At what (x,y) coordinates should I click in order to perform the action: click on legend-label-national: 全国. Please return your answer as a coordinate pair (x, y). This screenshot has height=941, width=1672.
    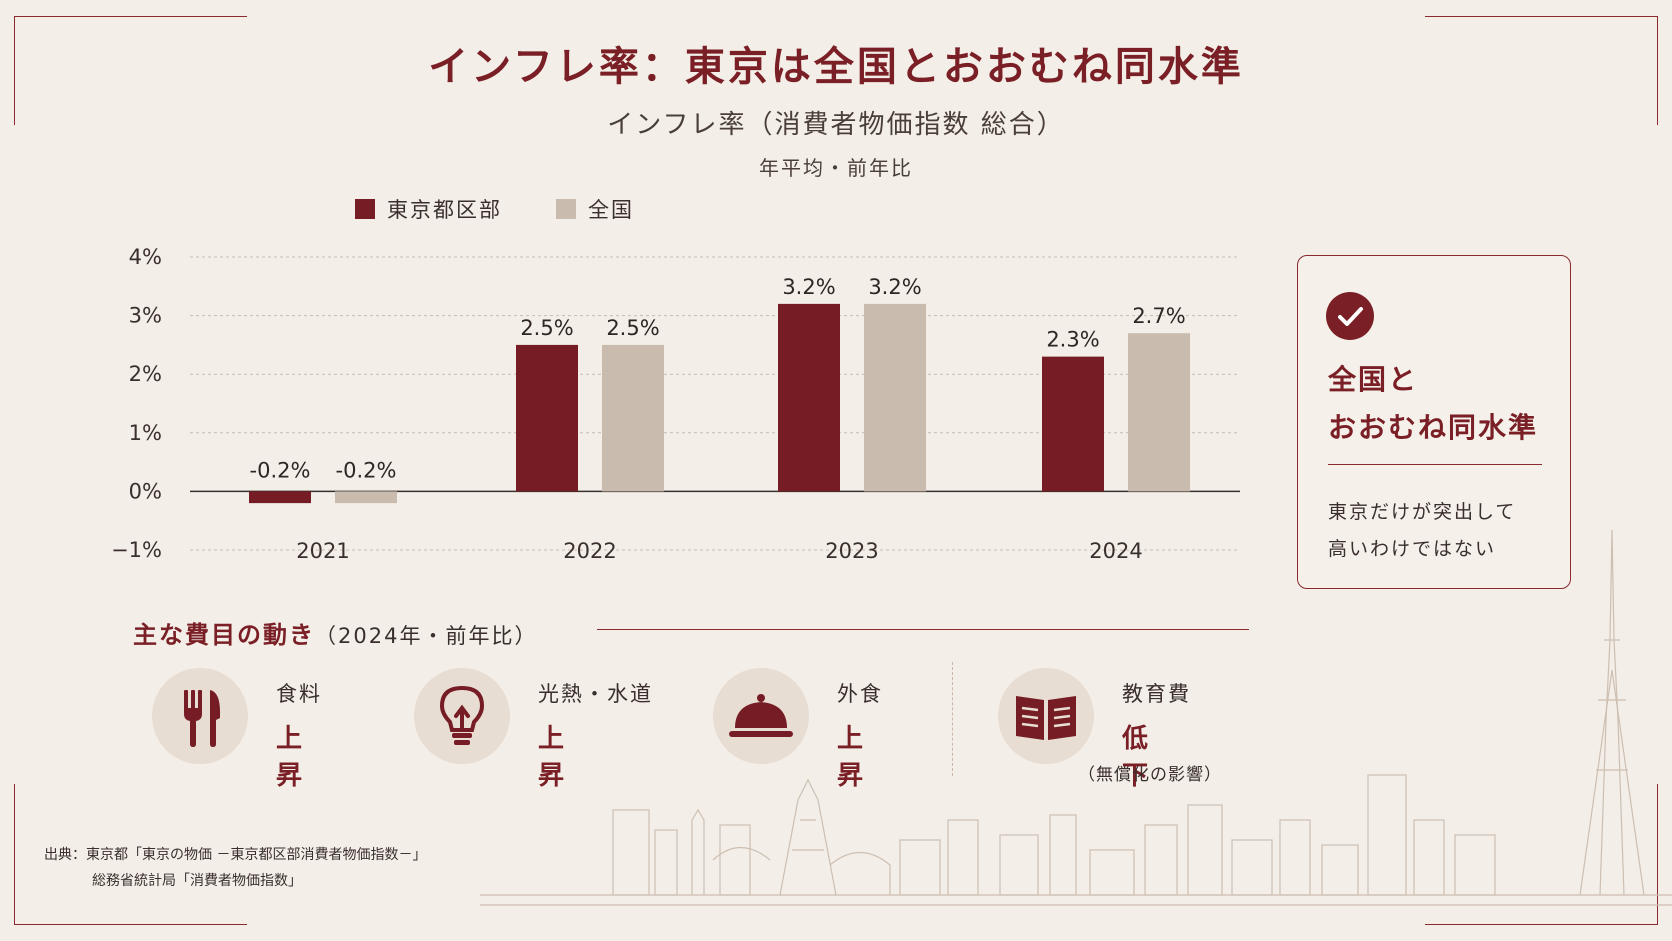
    Looking at the image, I should click on (611, 210).